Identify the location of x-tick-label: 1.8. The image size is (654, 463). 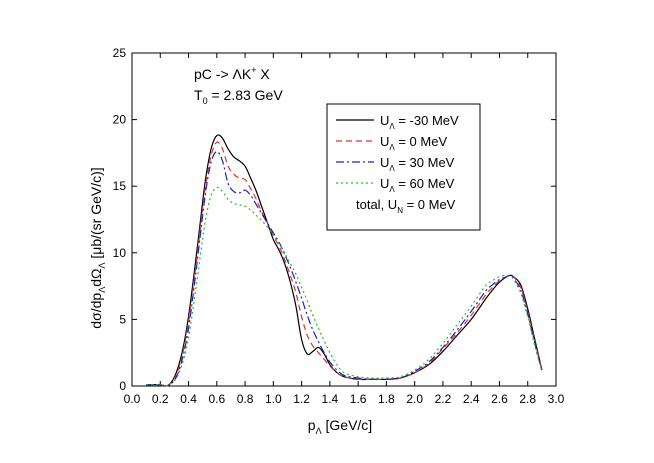
(386, 399).